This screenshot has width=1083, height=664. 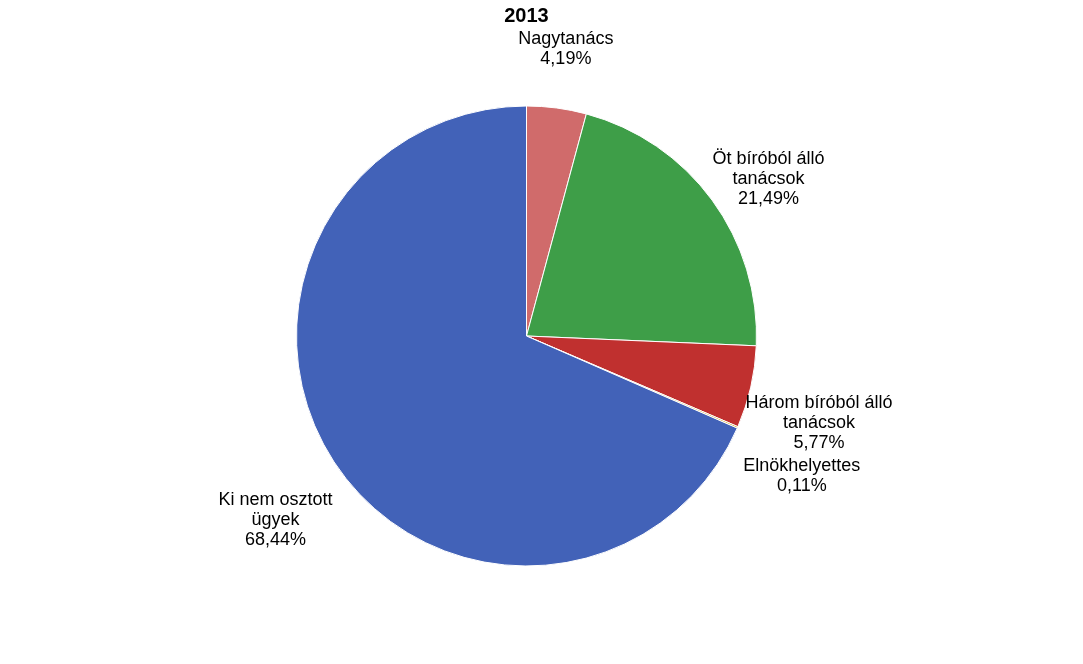 I want to click on slice-label: Ki nem osztott ügyek, so click(x=275, y=509).